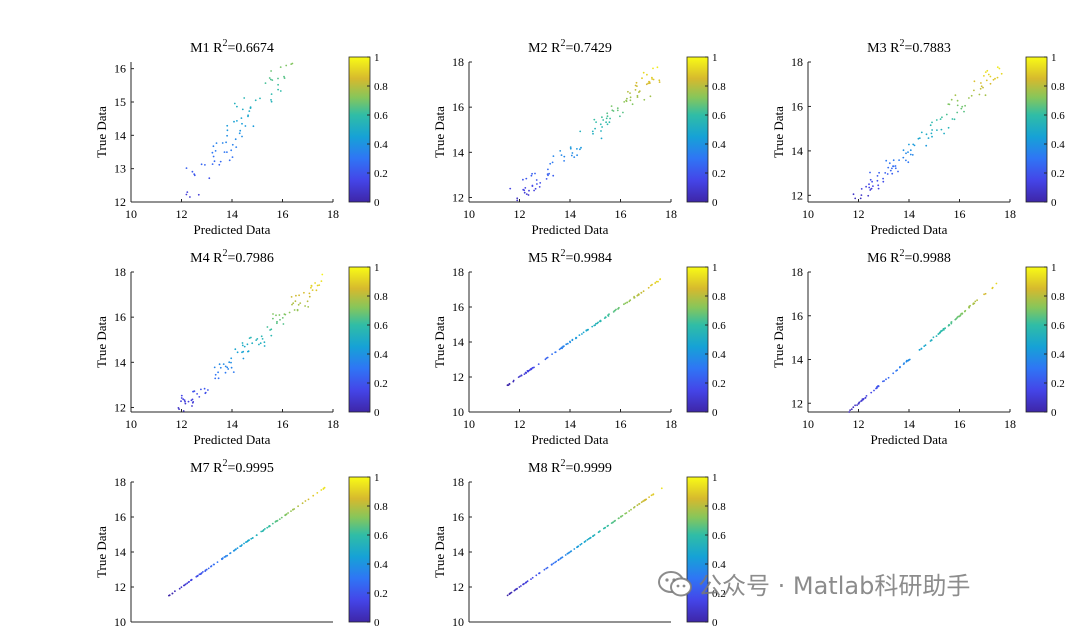 Image resolution: width=1080 pixels, height=629 pixels. I want to click on chart-title: M6 R2=0.9988, so click(909, 257).